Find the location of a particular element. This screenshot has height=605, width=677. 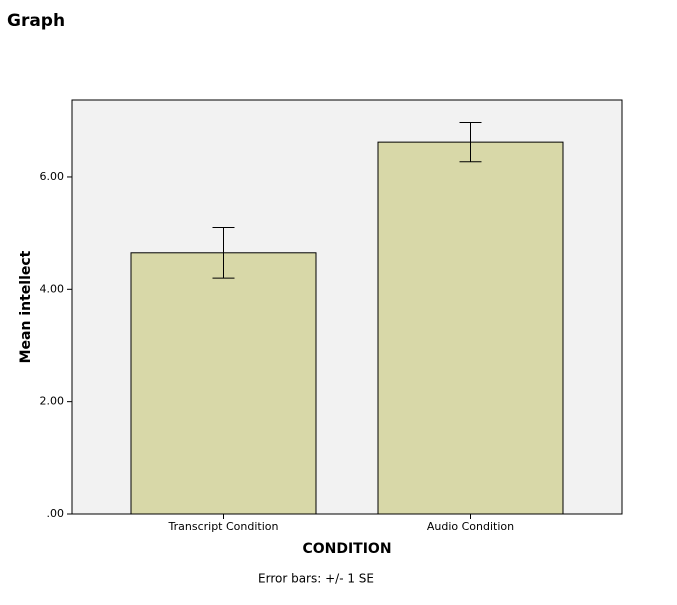

y-tick-label: 4.00 is located at coordinates (52, 288).